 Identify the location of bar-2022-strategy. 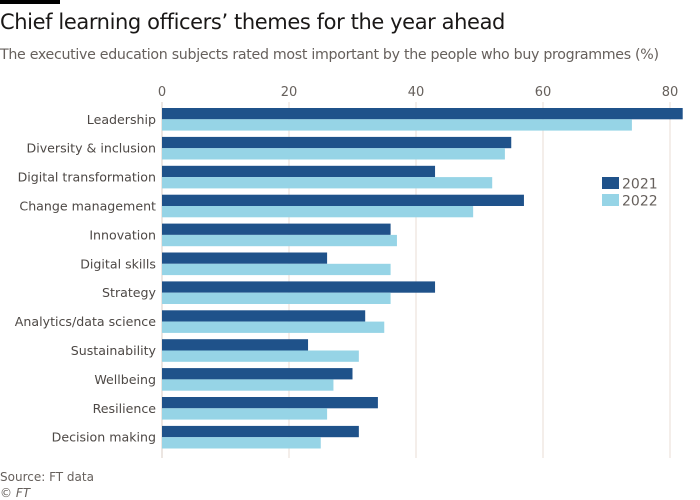
(276, 298).